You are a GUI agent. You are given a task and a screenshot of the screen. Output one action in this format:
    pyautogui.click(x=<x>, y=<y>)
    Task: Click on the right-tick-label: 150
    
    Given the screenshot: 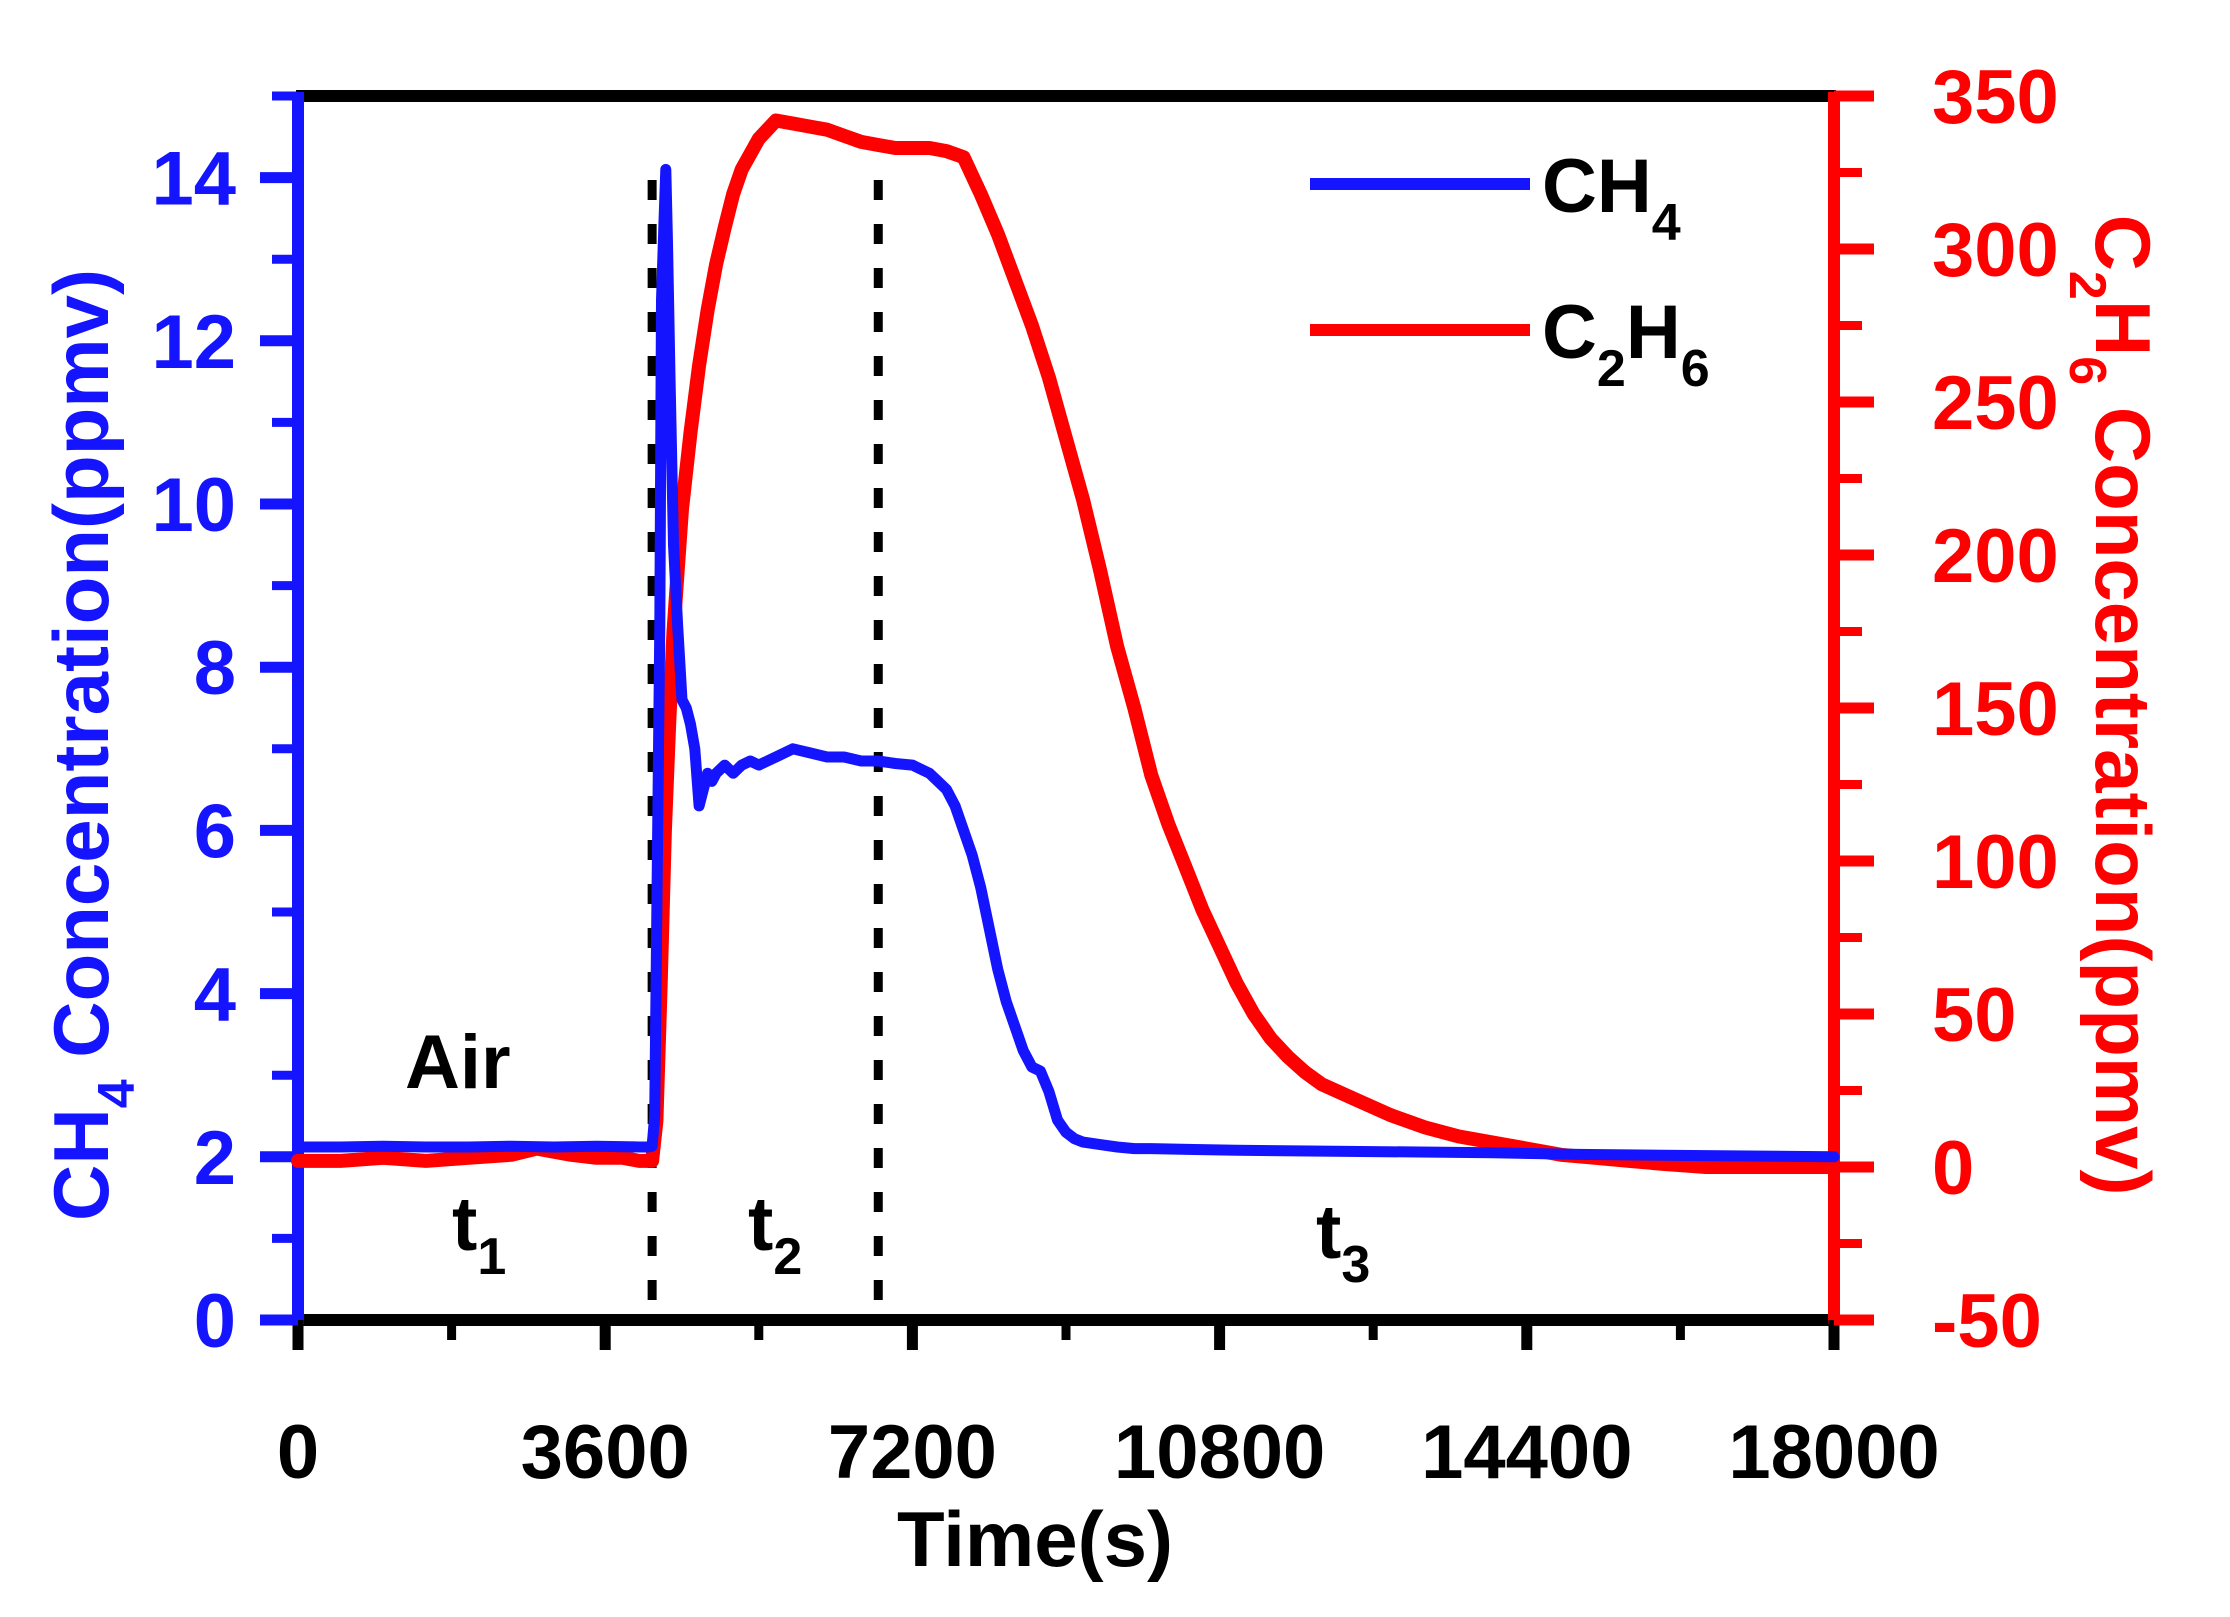 What is the action you would take?
    pyautogui.click(x=1995, y=709)
    